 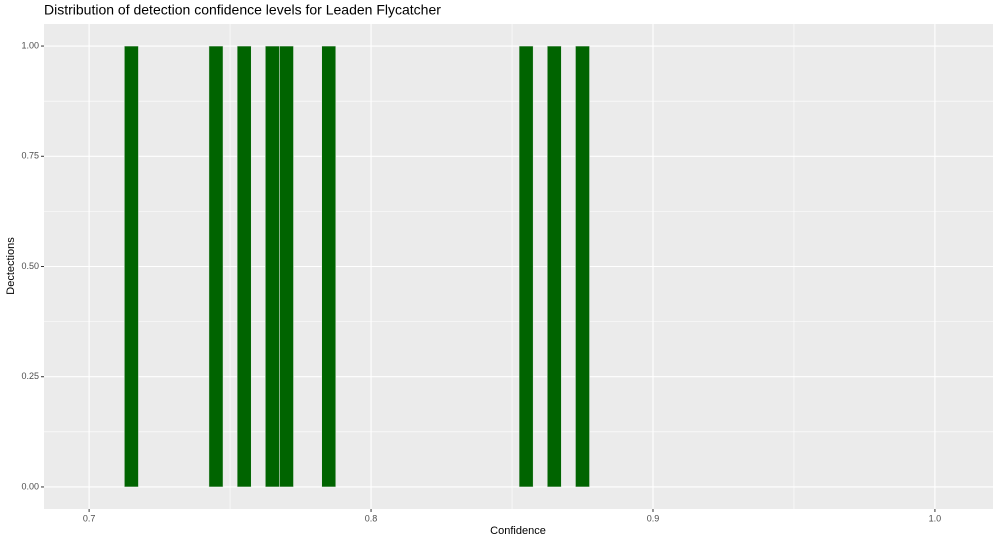 I want to click on x-tick-label: 0.9, so click(x=653, y=518).